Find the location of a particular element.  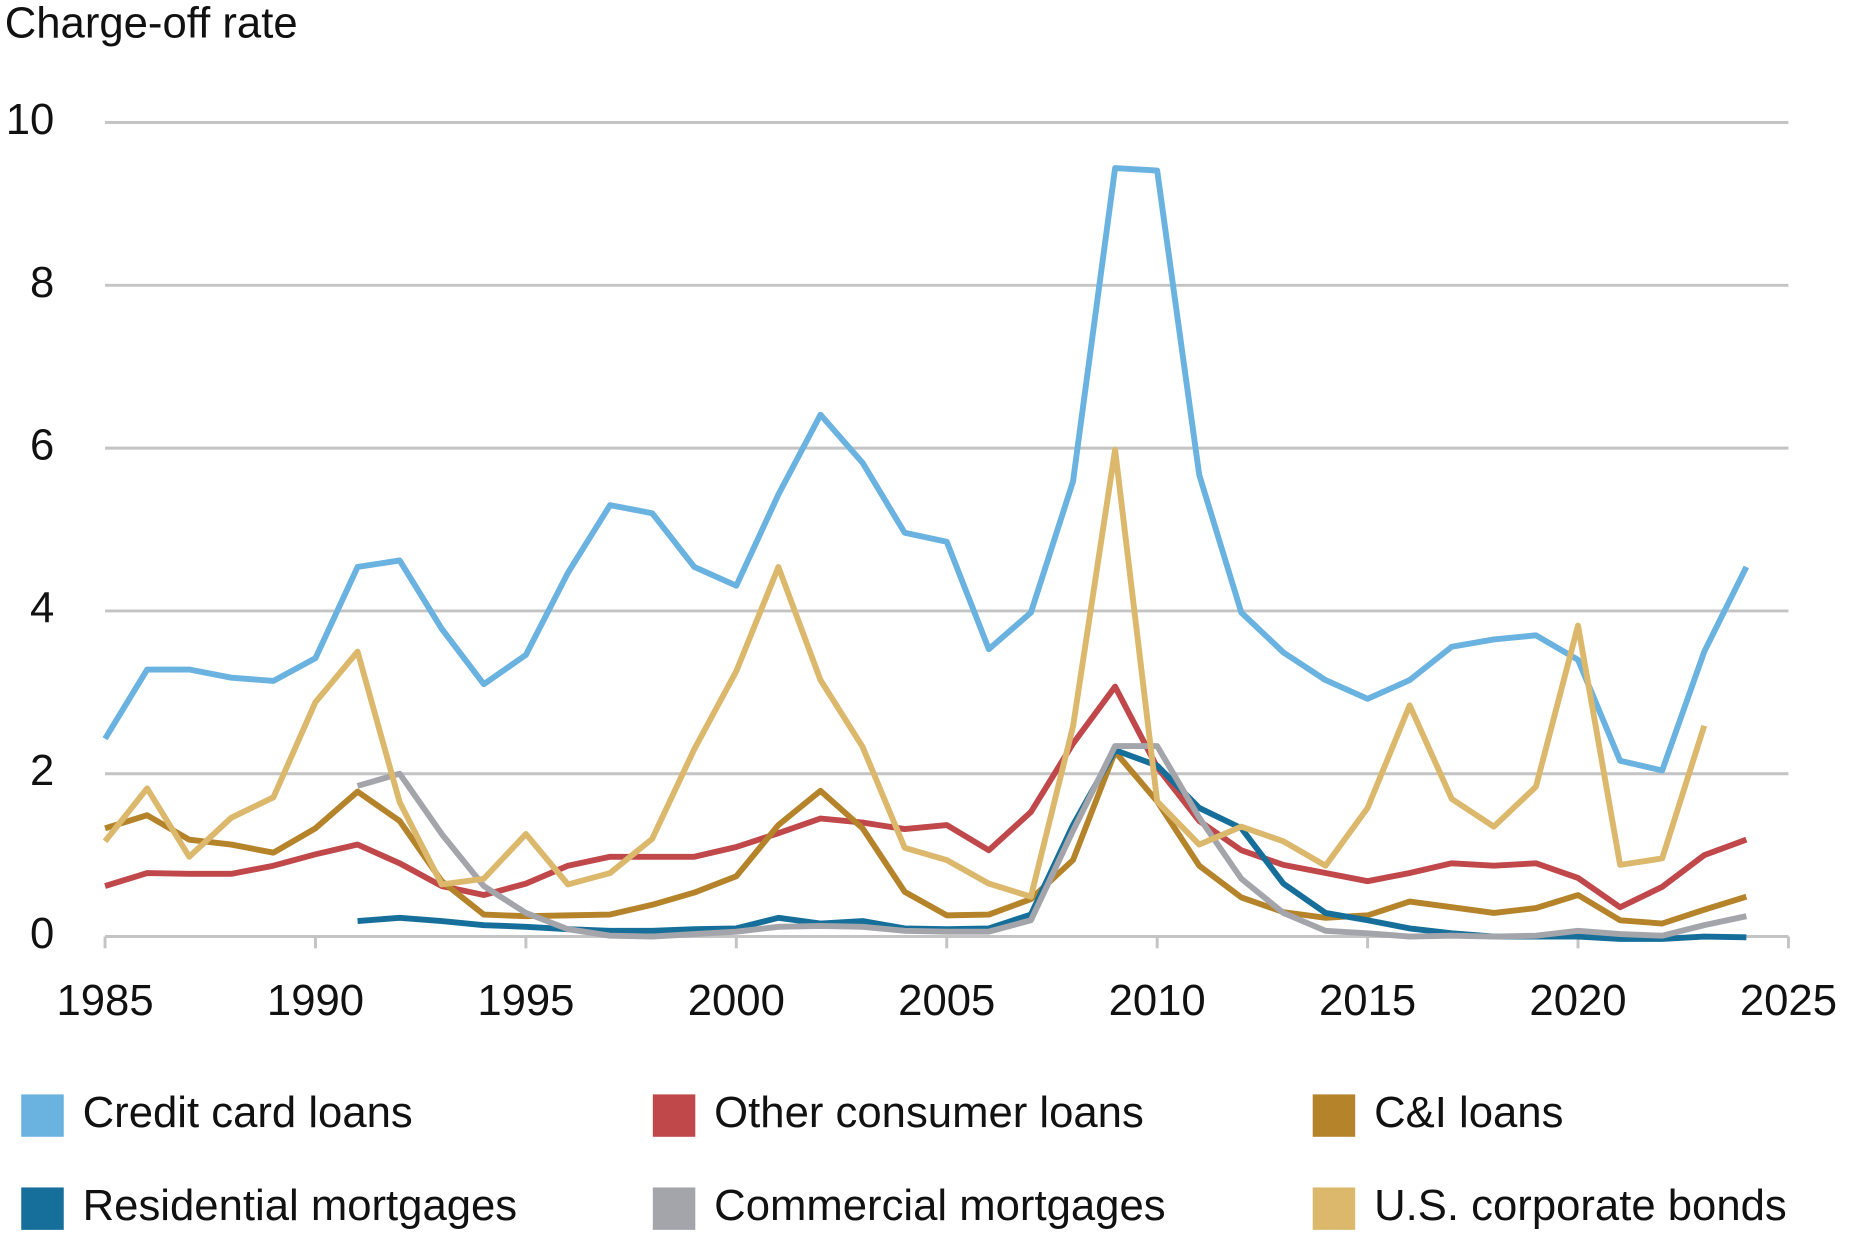

legend-label: Commercial mortgages is located at coordinates (939, 1206).